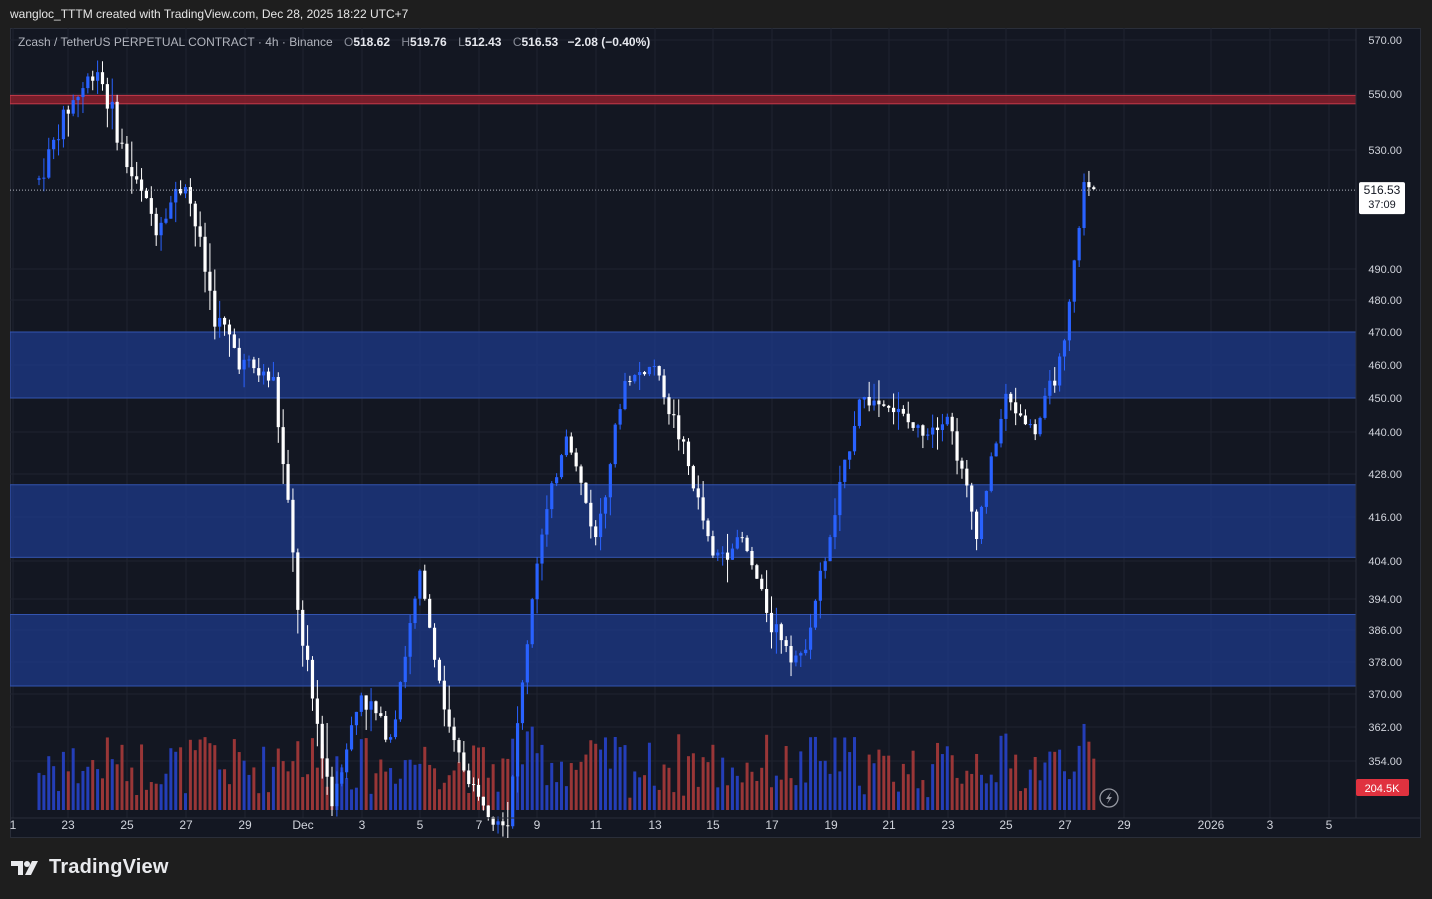 This screenshot has height=899, width=1432. Describe the element at coordinates (1109, 798) in the screenshot. I see `lightning-icon` at that location.